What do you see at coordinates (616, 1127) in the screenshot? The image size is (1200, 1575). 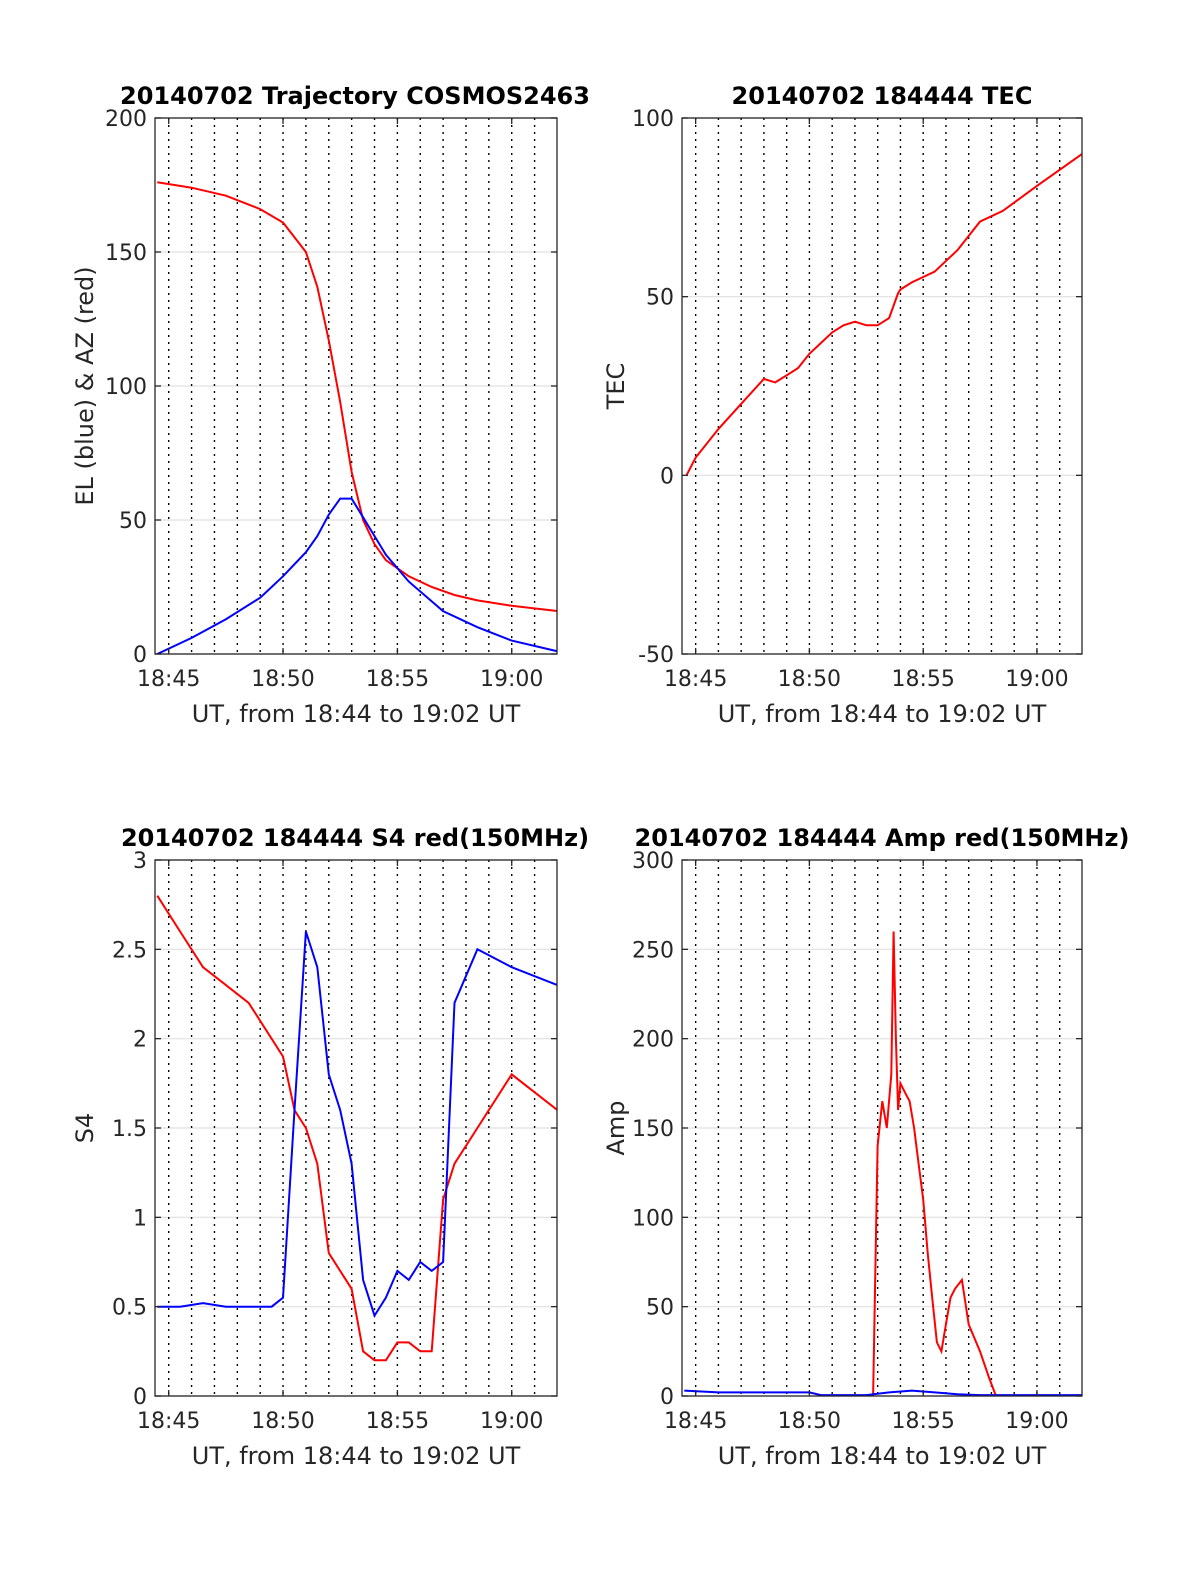 I see `amp-ylabel: Amp` at bounding box center [616, 1127].